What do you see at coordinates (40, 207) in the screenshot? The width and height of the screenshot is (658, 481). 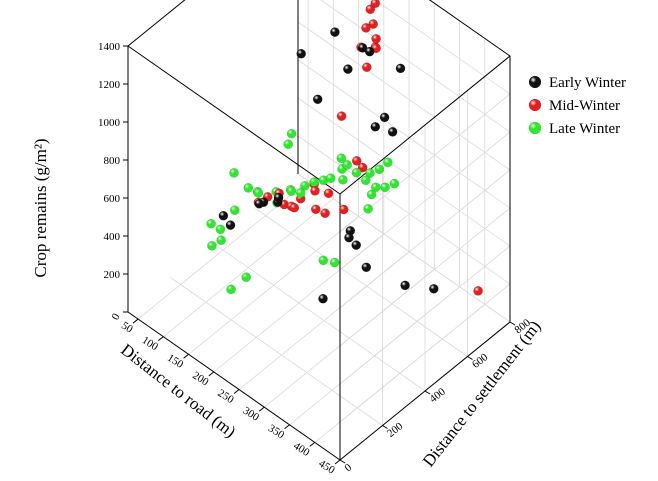 I see `z-axis-label: Crop remains (g/m²)` at bounding box center [40, 207].